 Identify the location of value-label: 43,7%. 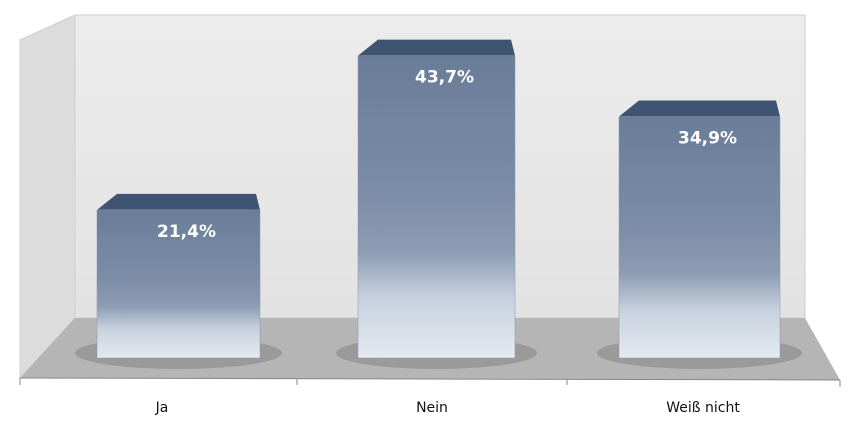
(444, 78).